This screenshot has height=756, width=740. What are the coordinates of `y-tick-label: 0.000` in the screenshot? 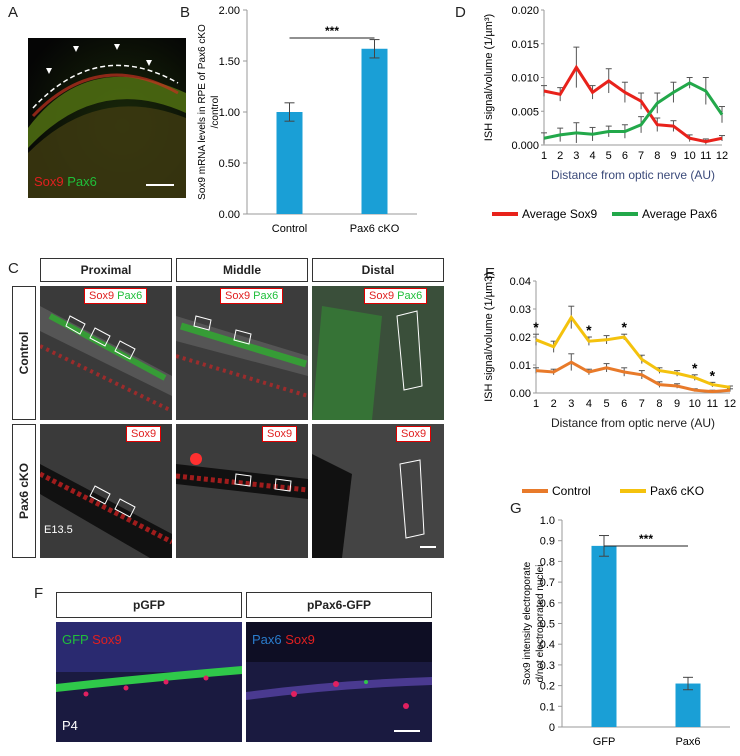 It's located at (525, 146).